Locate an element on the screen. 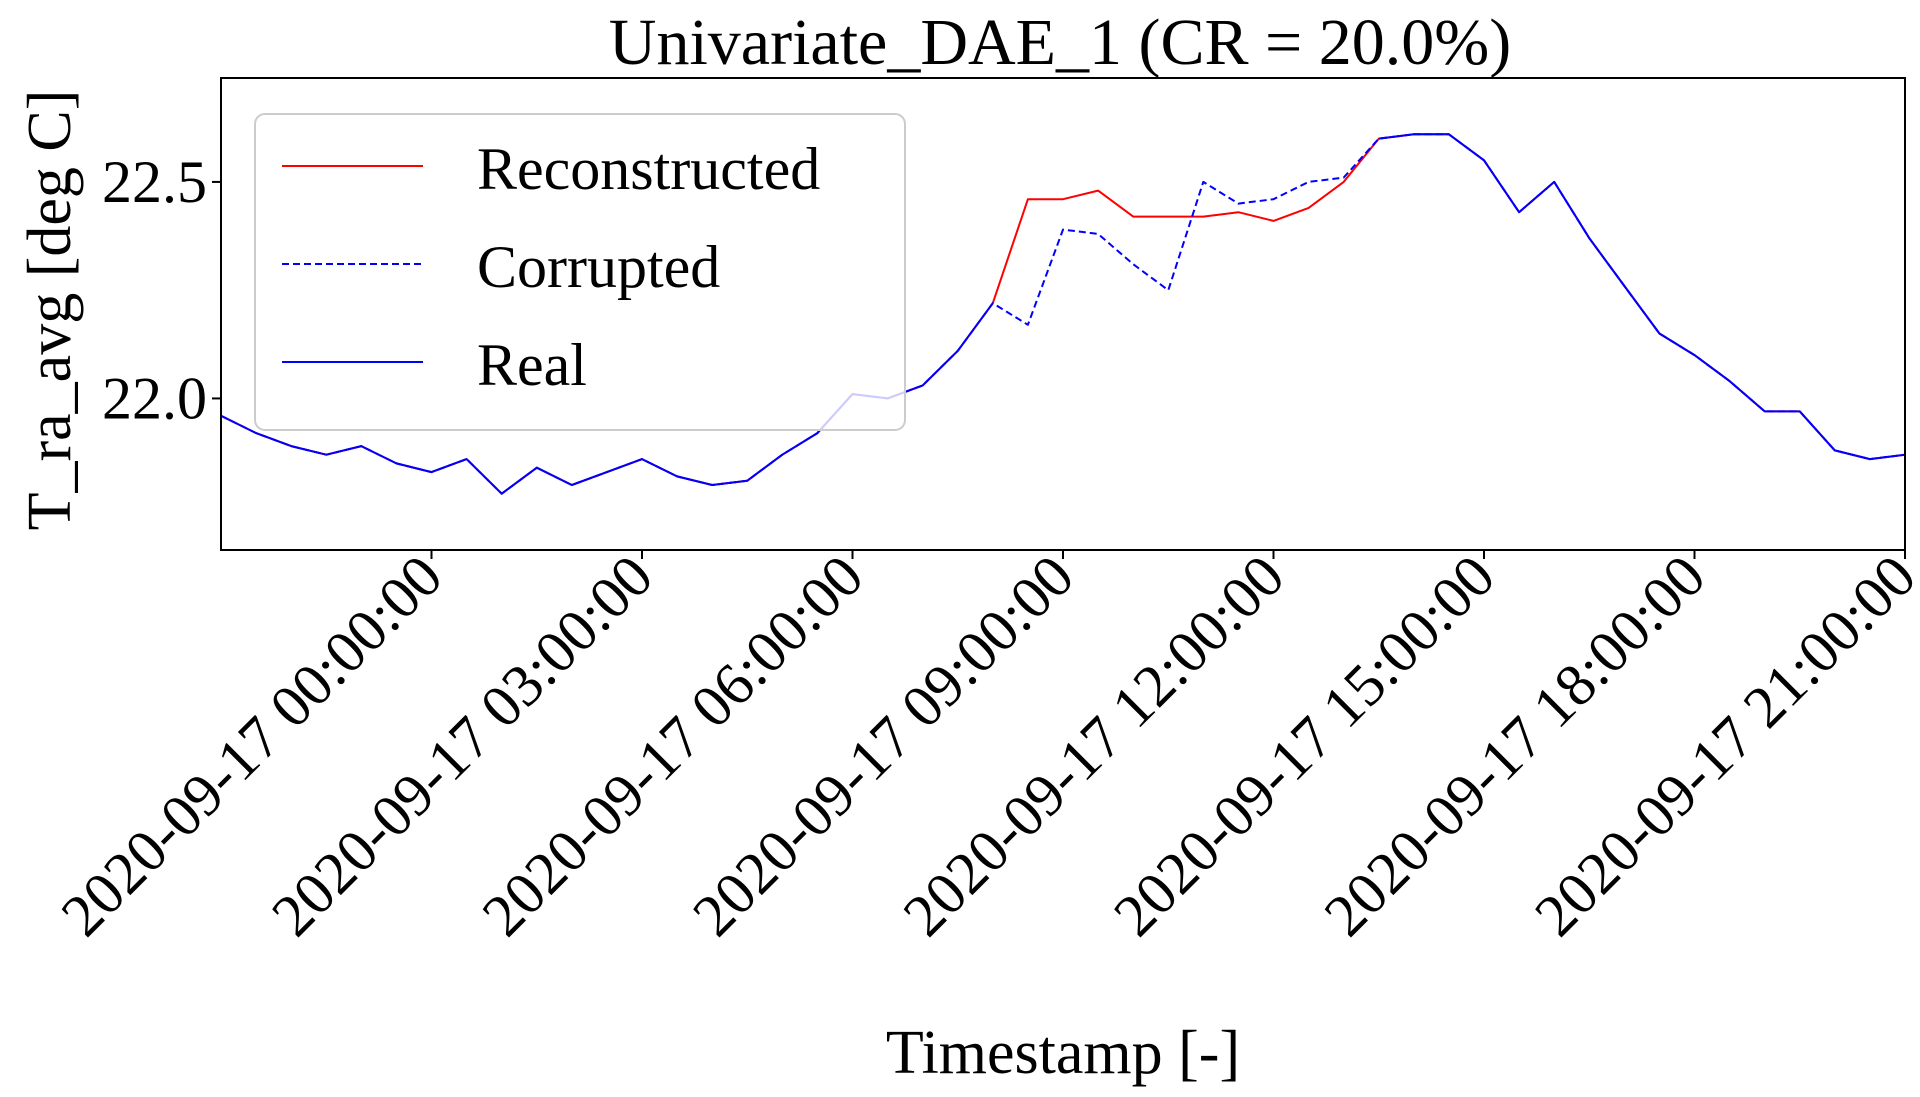 The height and width of the screenshot is (1097, 1920). legend-label-corrupted: Corrupted is located at coordinates (598, 267).